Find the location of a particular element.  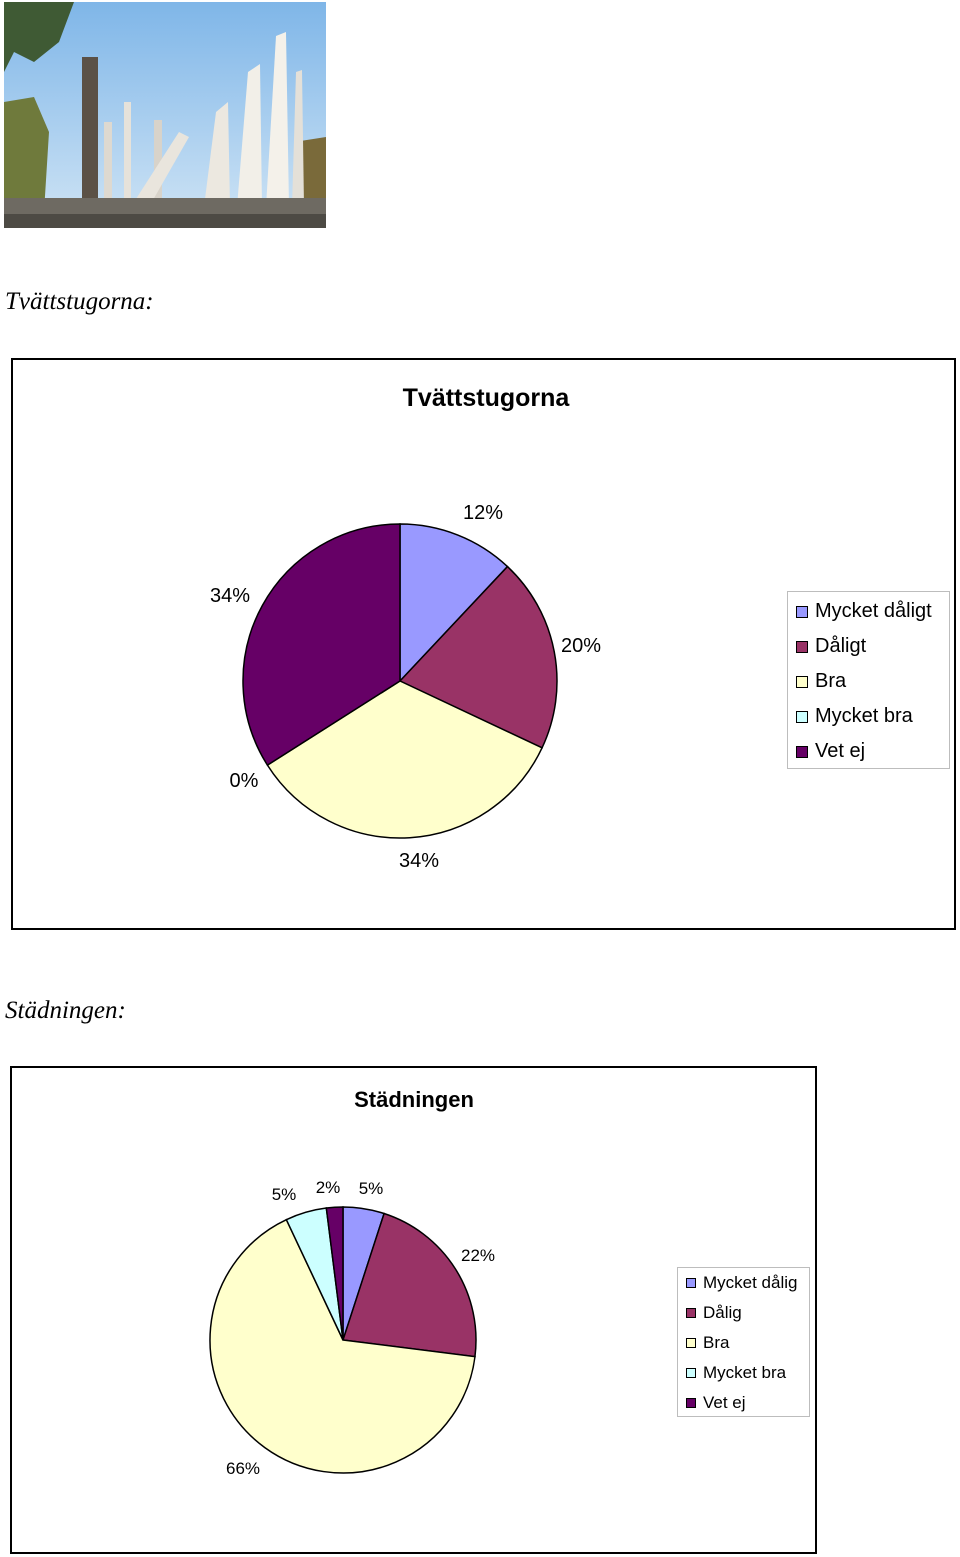

data-label: 2% is located at coordinates (328, 1187).